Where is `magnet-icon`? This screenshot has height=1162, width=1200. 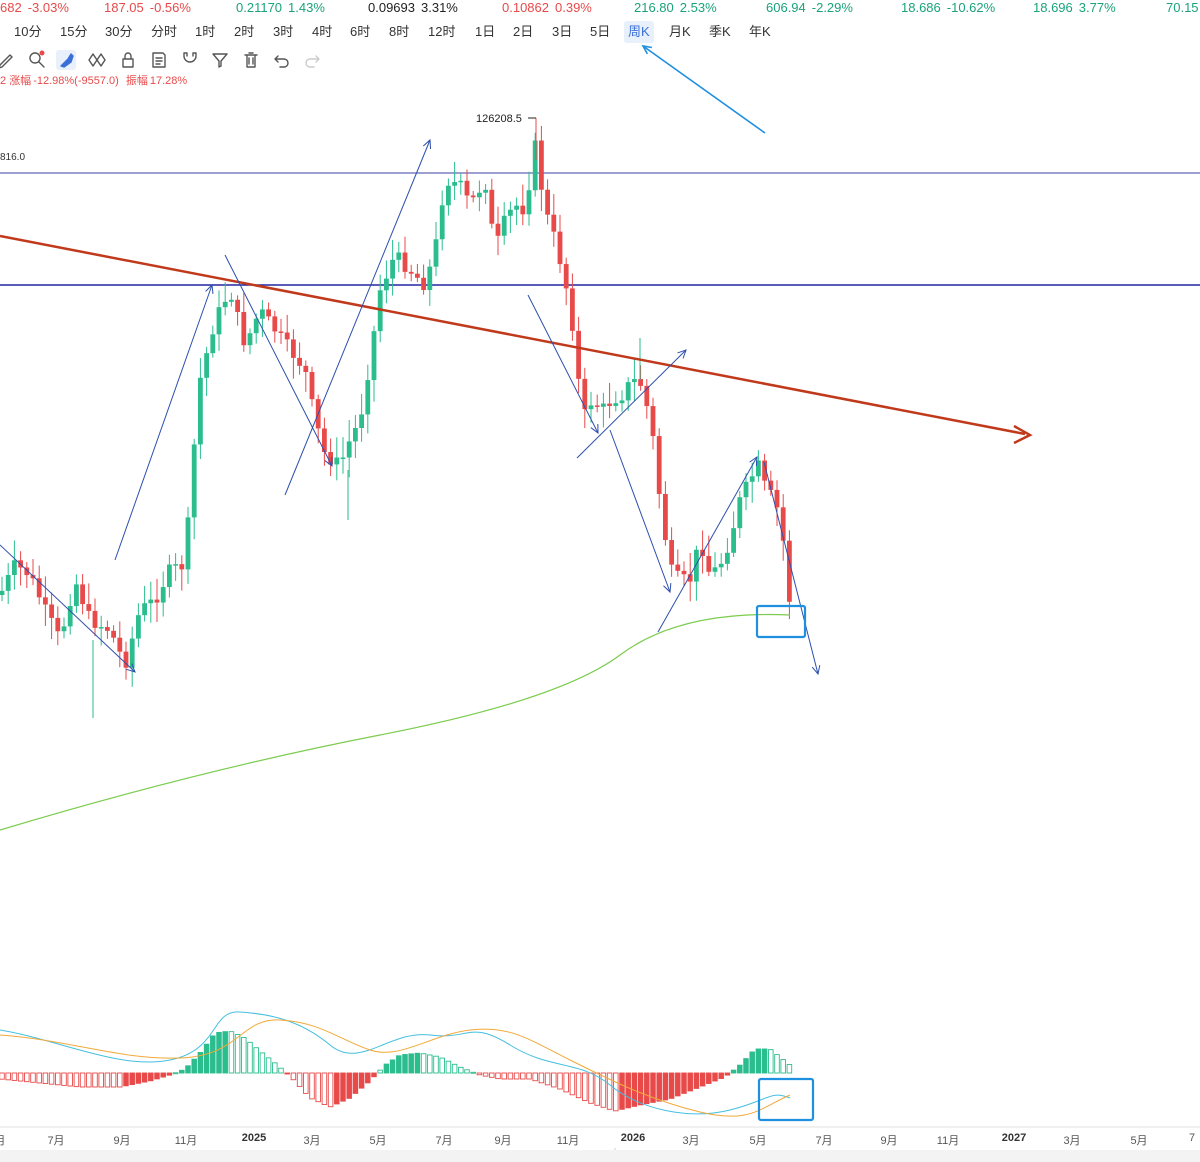 magnet-icon is located at coordinates (190, 60).